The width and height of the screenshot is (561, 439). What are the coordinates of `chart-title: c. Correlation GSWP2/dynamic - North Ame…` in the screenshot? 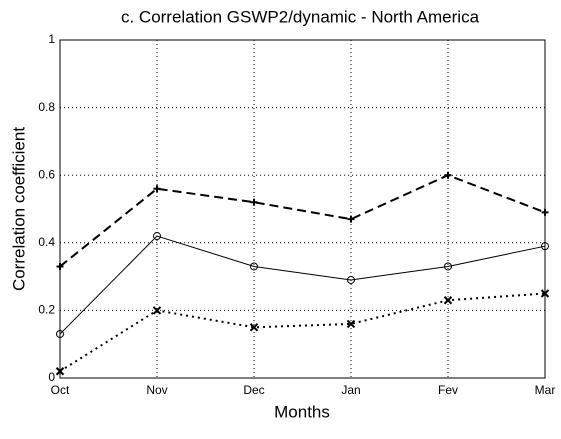 It's located at (300, 16).